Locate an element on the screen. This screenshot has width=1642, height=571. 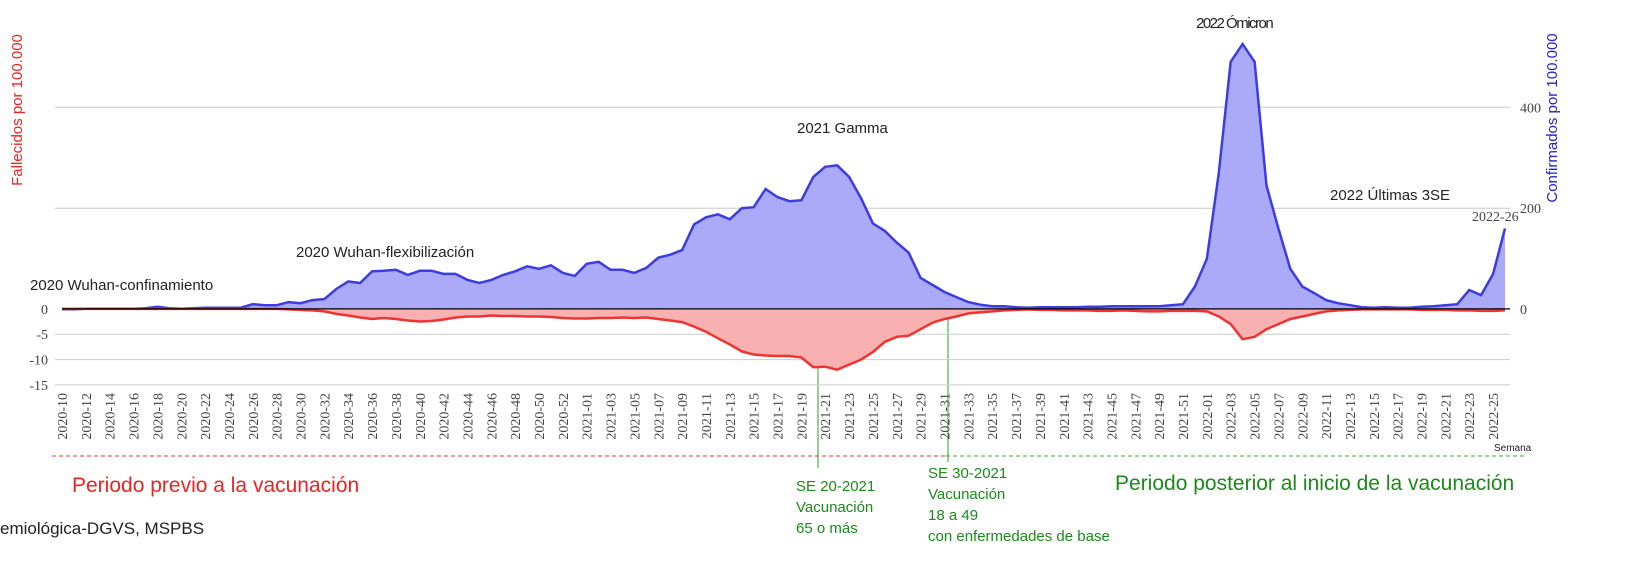
annotation: 2022 Últimas 3SE is located at coordinates (1390, 195).